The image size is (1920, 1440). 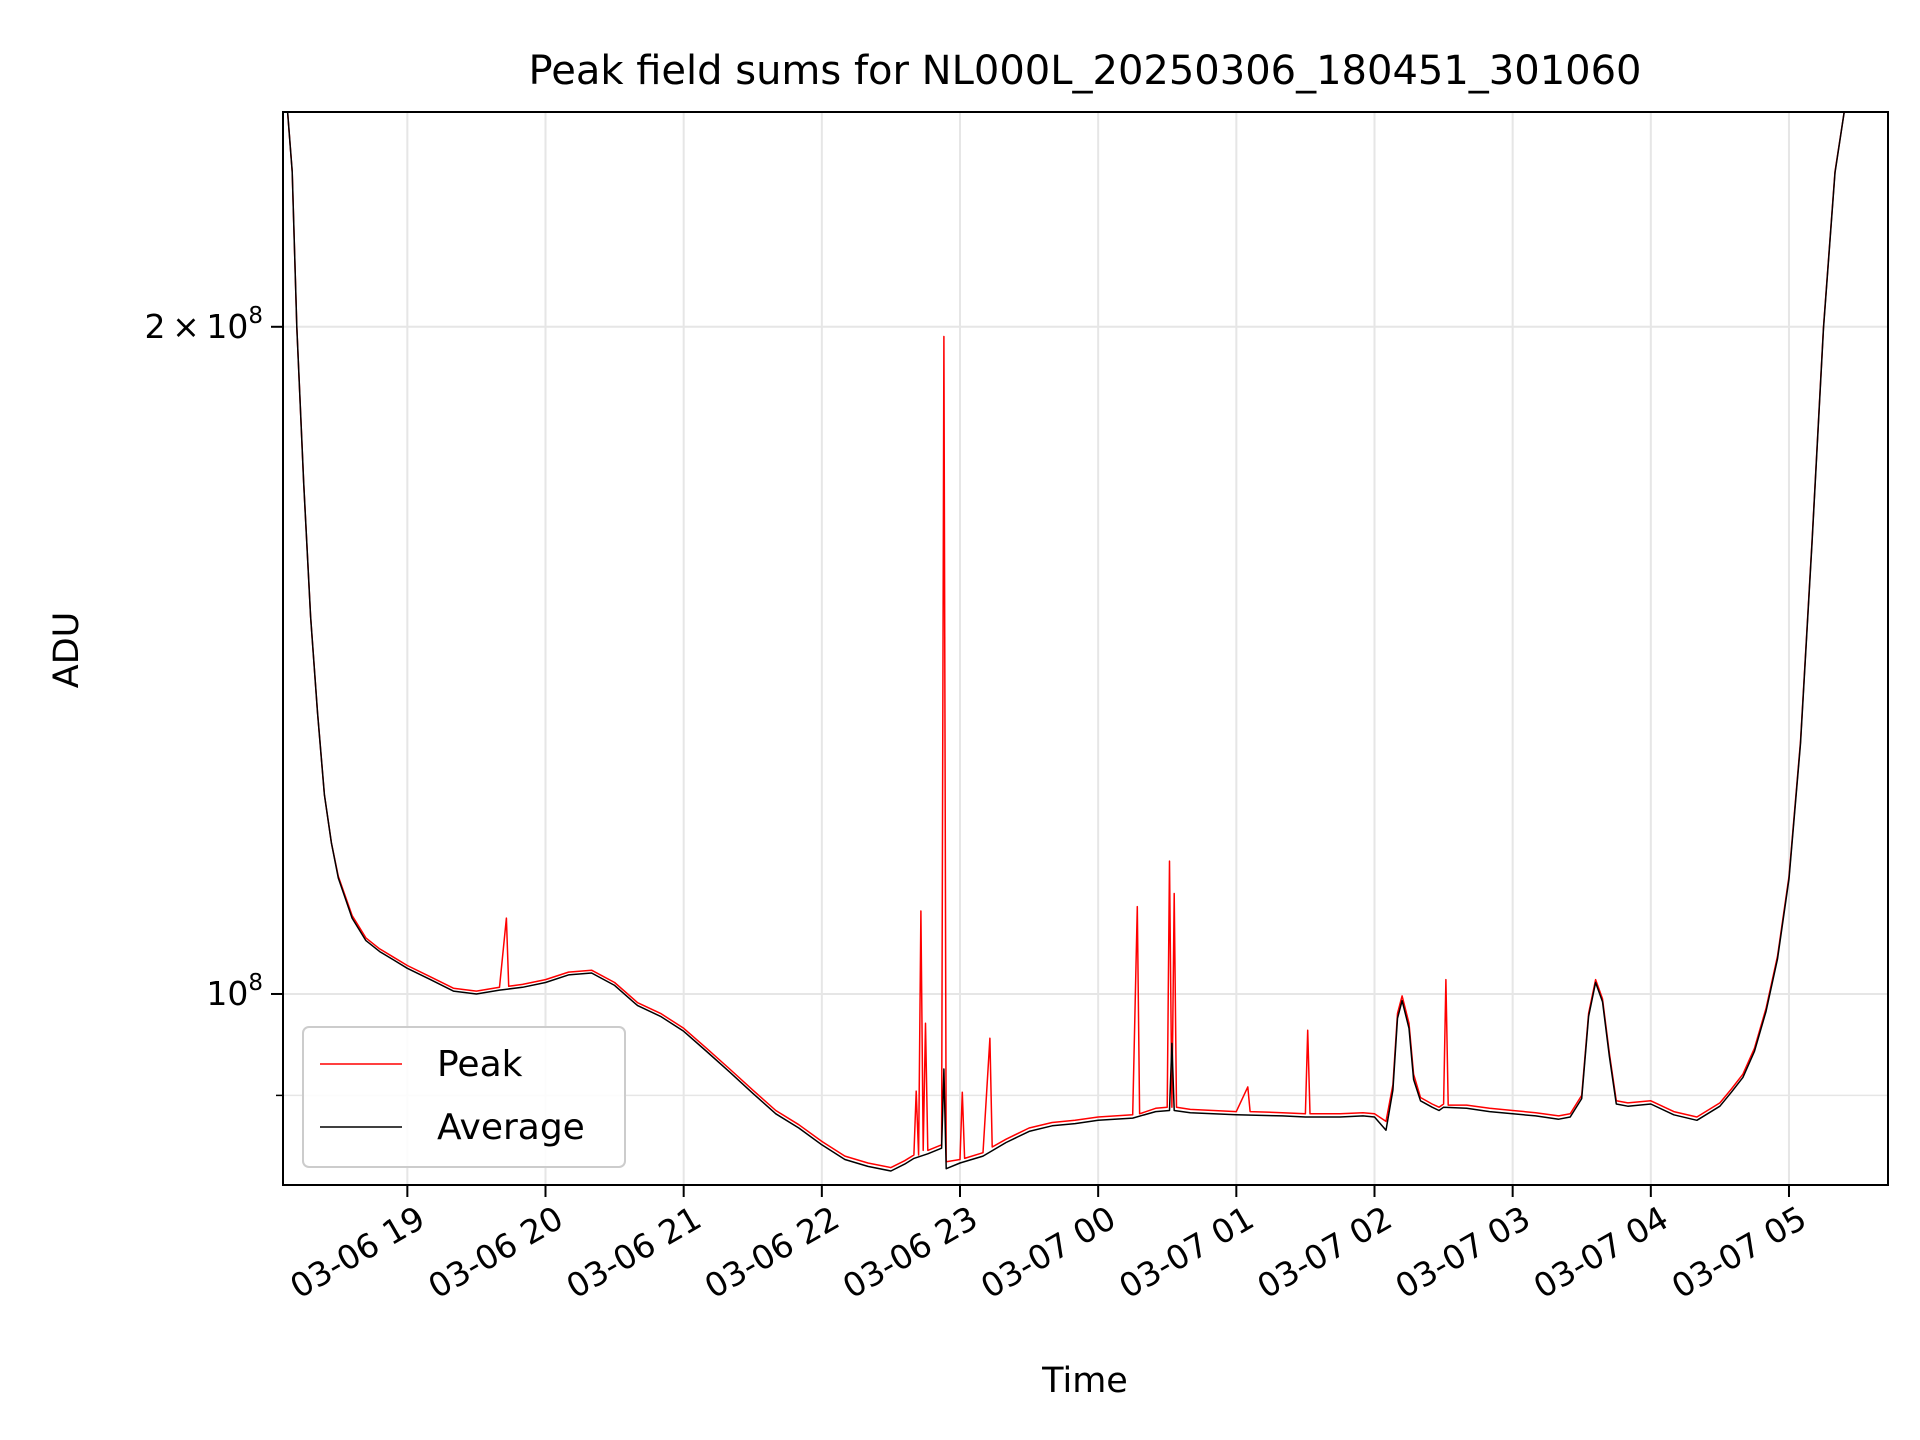 What do you see at coordinates (910, 1252) in the screenshot?
I see `x-tick-label: 03-06 23` at bounding box center [910, 1252].